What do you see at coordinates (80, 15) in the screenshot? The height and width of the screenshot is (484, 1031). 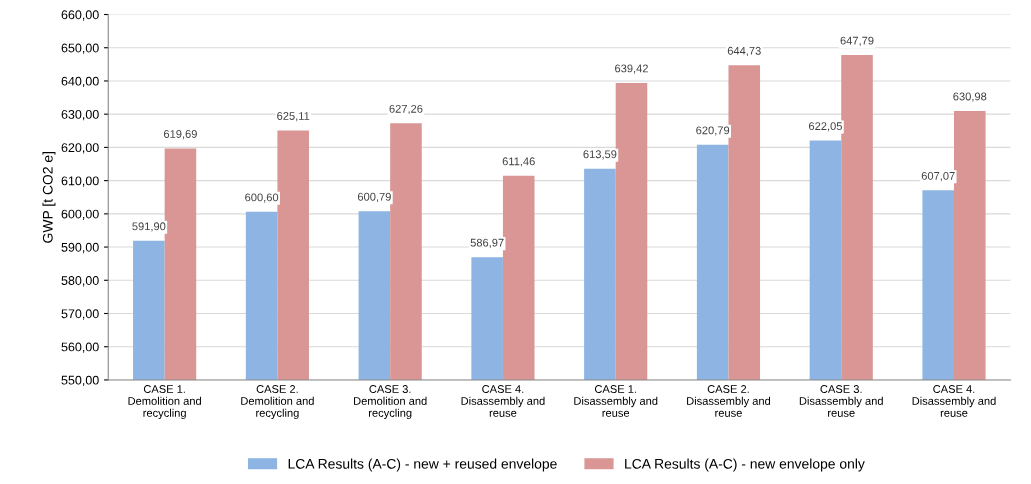 I see `y-tick-label: 660,00` at bounding box center [80, 15].